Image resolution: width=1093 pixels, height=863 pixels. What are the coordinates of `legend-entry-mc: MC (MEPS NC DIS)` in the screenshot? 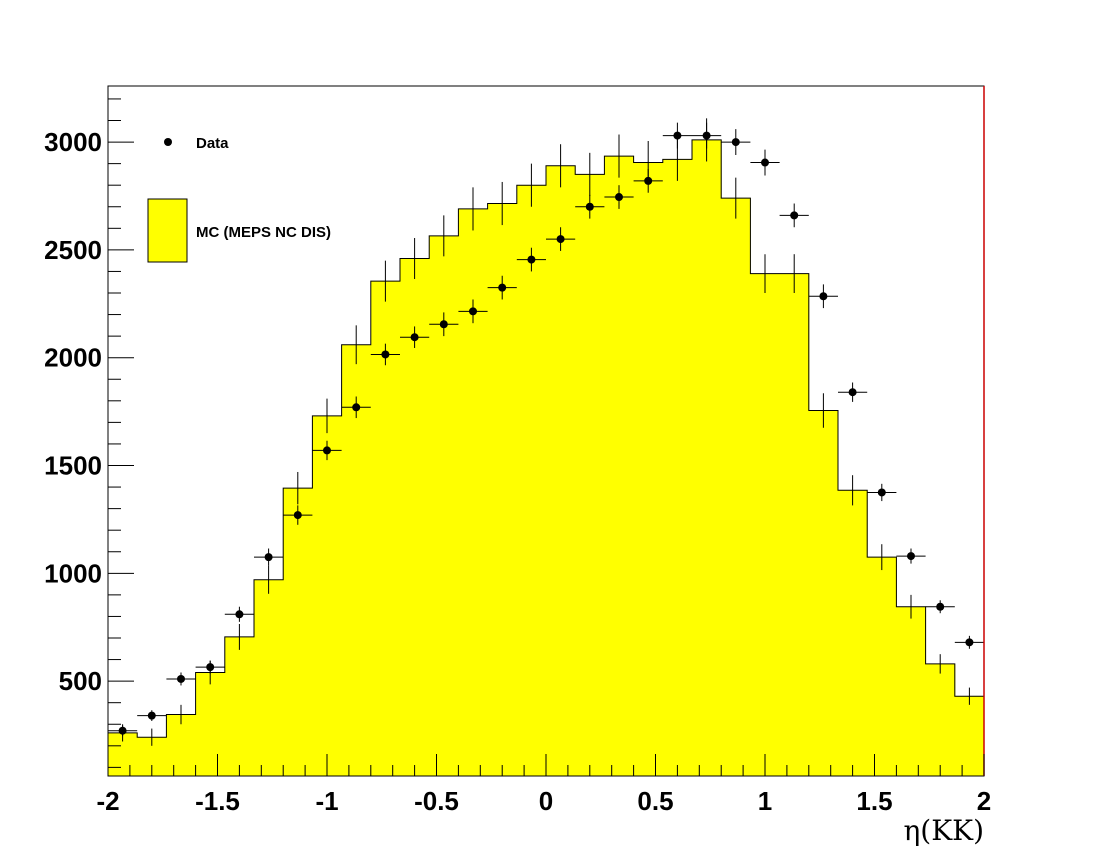 It's located at (239, 230).